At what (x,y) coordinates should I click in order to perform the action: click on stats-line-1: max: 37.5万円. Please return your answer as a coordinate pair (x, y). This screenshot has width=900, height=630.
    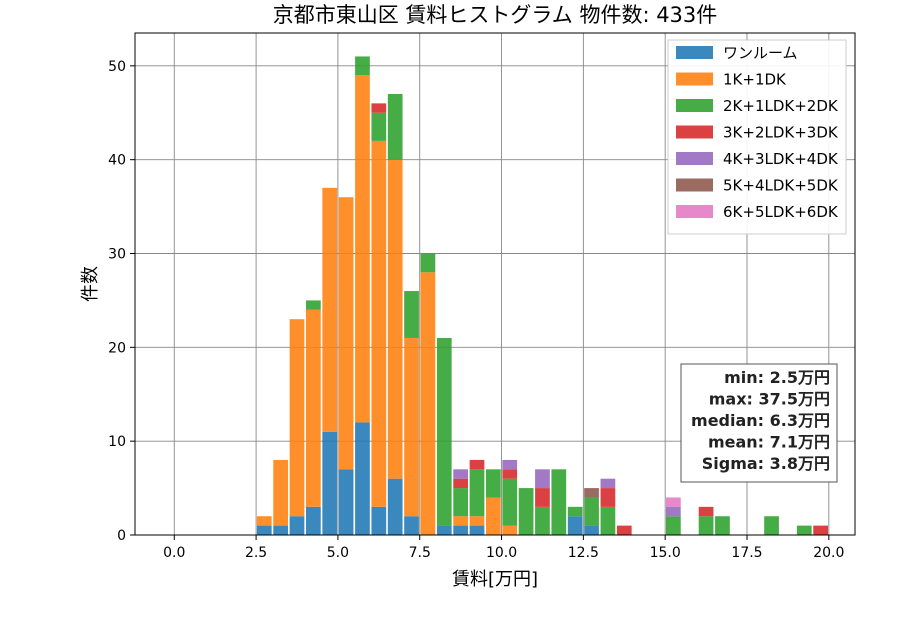
    Looking at the image, I should click on (769, 399).